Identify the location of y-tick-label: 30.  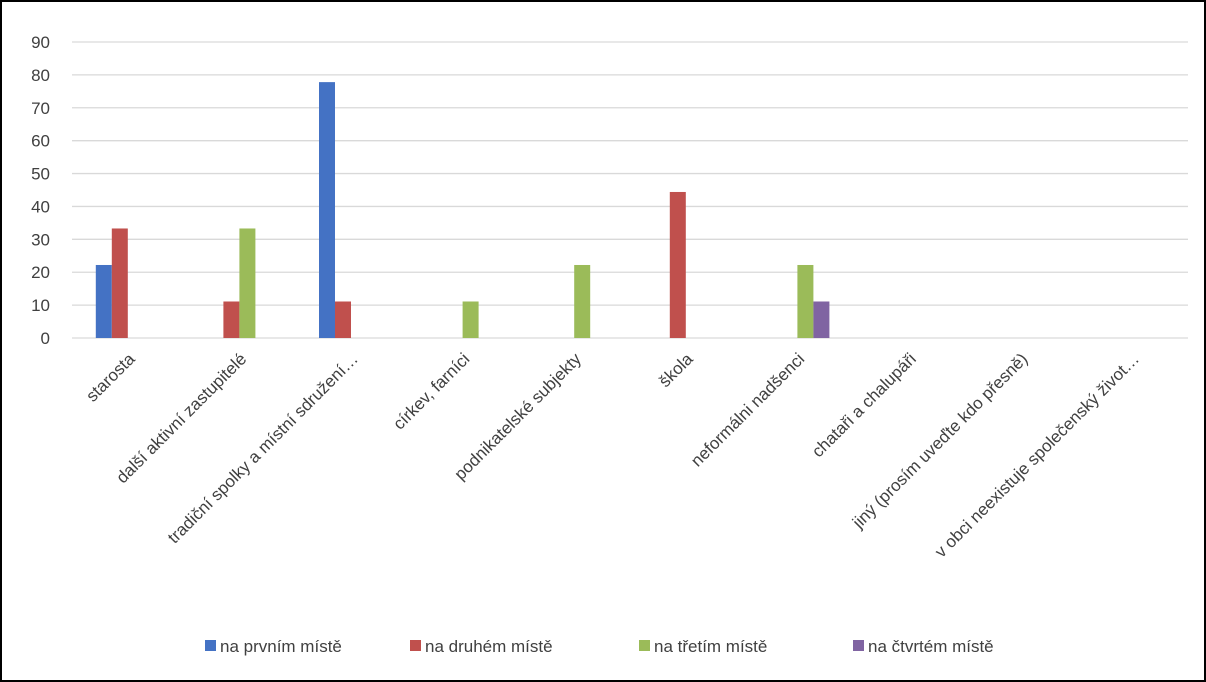
(40, 239).